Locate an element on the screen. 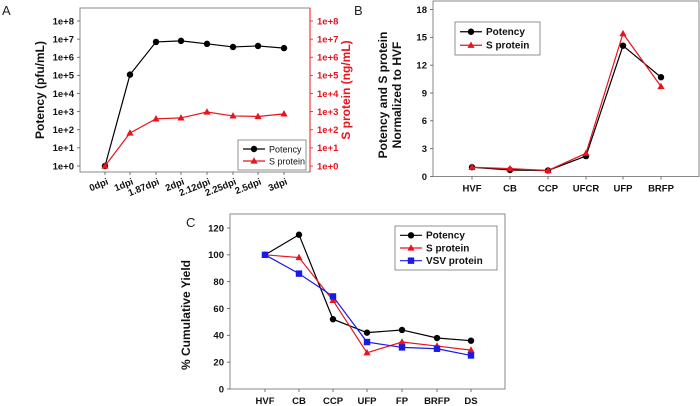 The width and height of the screenshot is (700, 406). x-tick-label: 0dpi is located at coordinates (99, 186).